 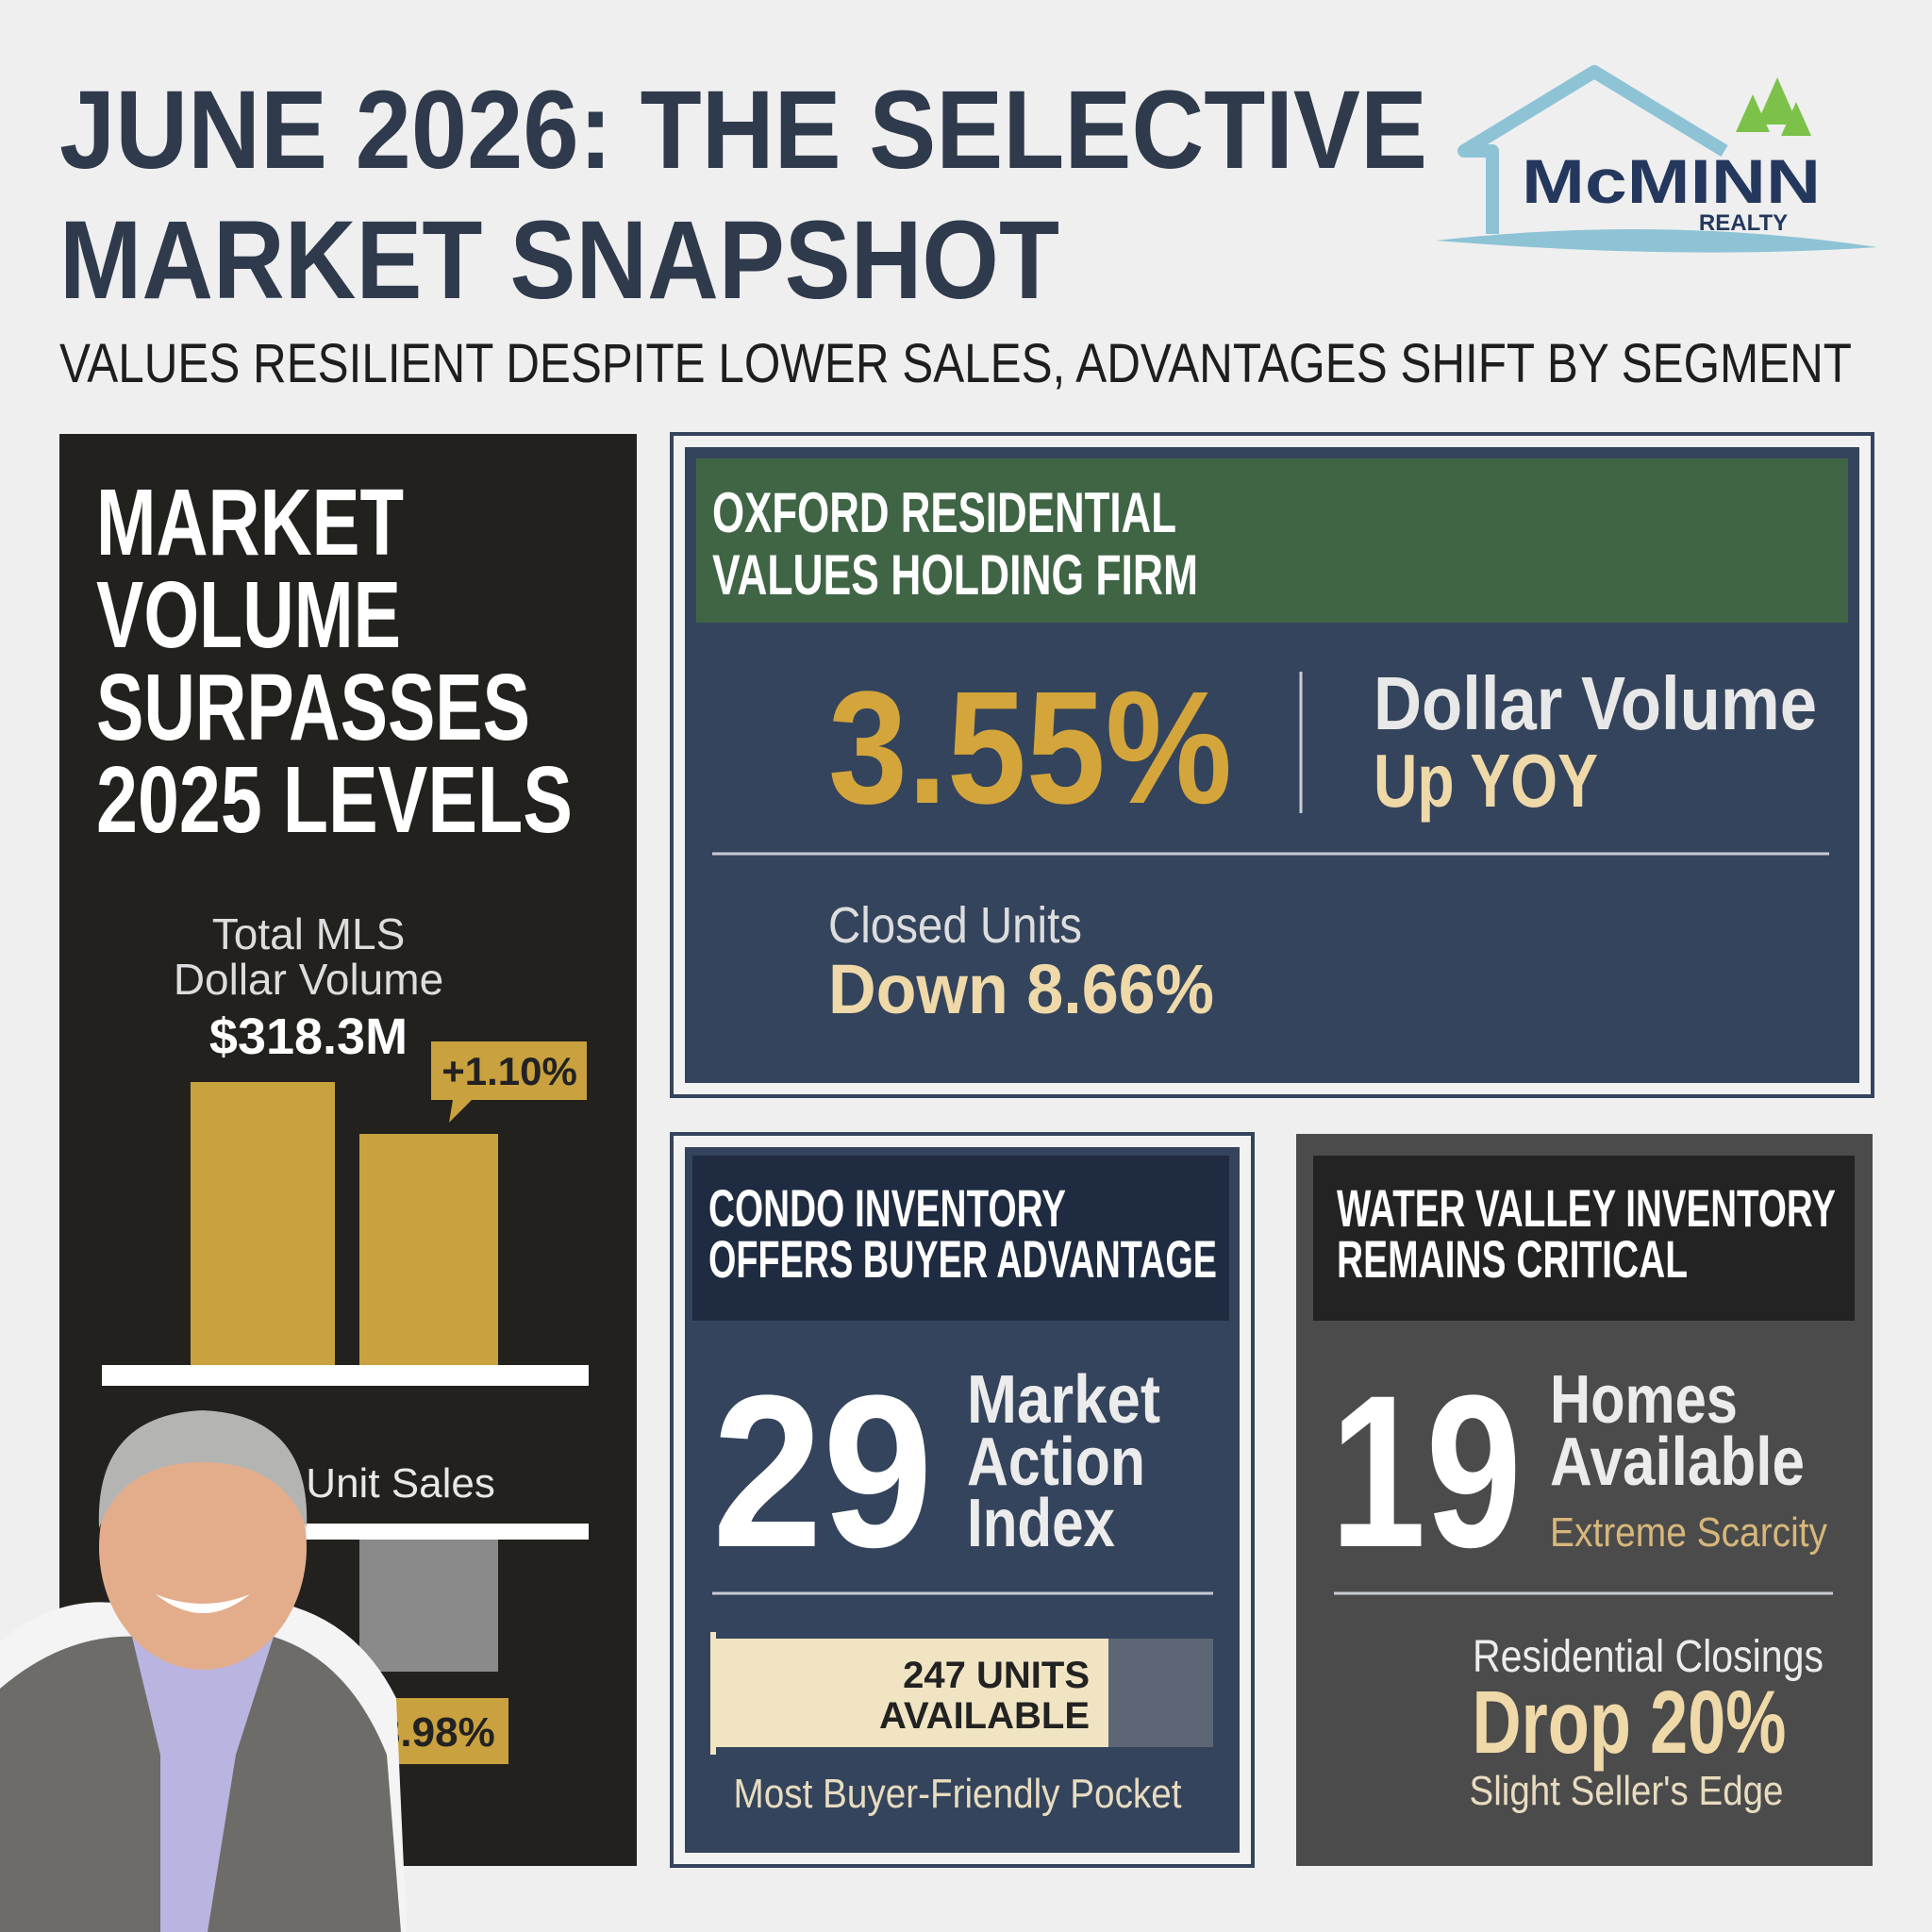 I want to click on portrait-photo, so click(x=204, y=1671).